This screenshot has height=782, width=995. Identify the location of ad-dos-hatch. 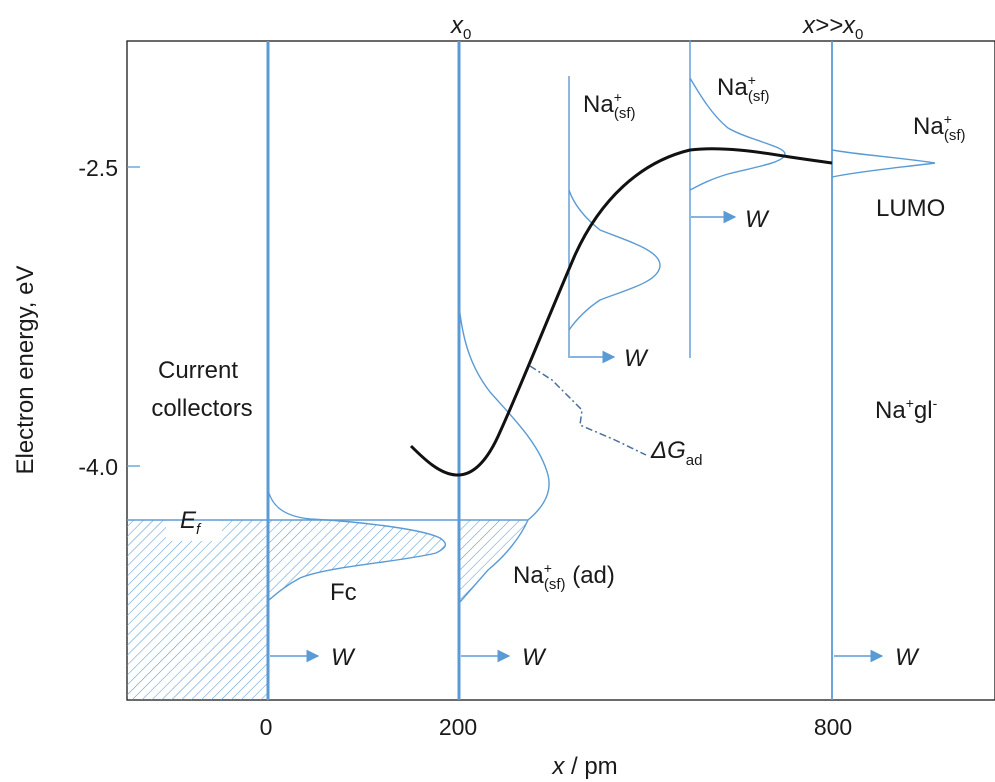
(494, 561).